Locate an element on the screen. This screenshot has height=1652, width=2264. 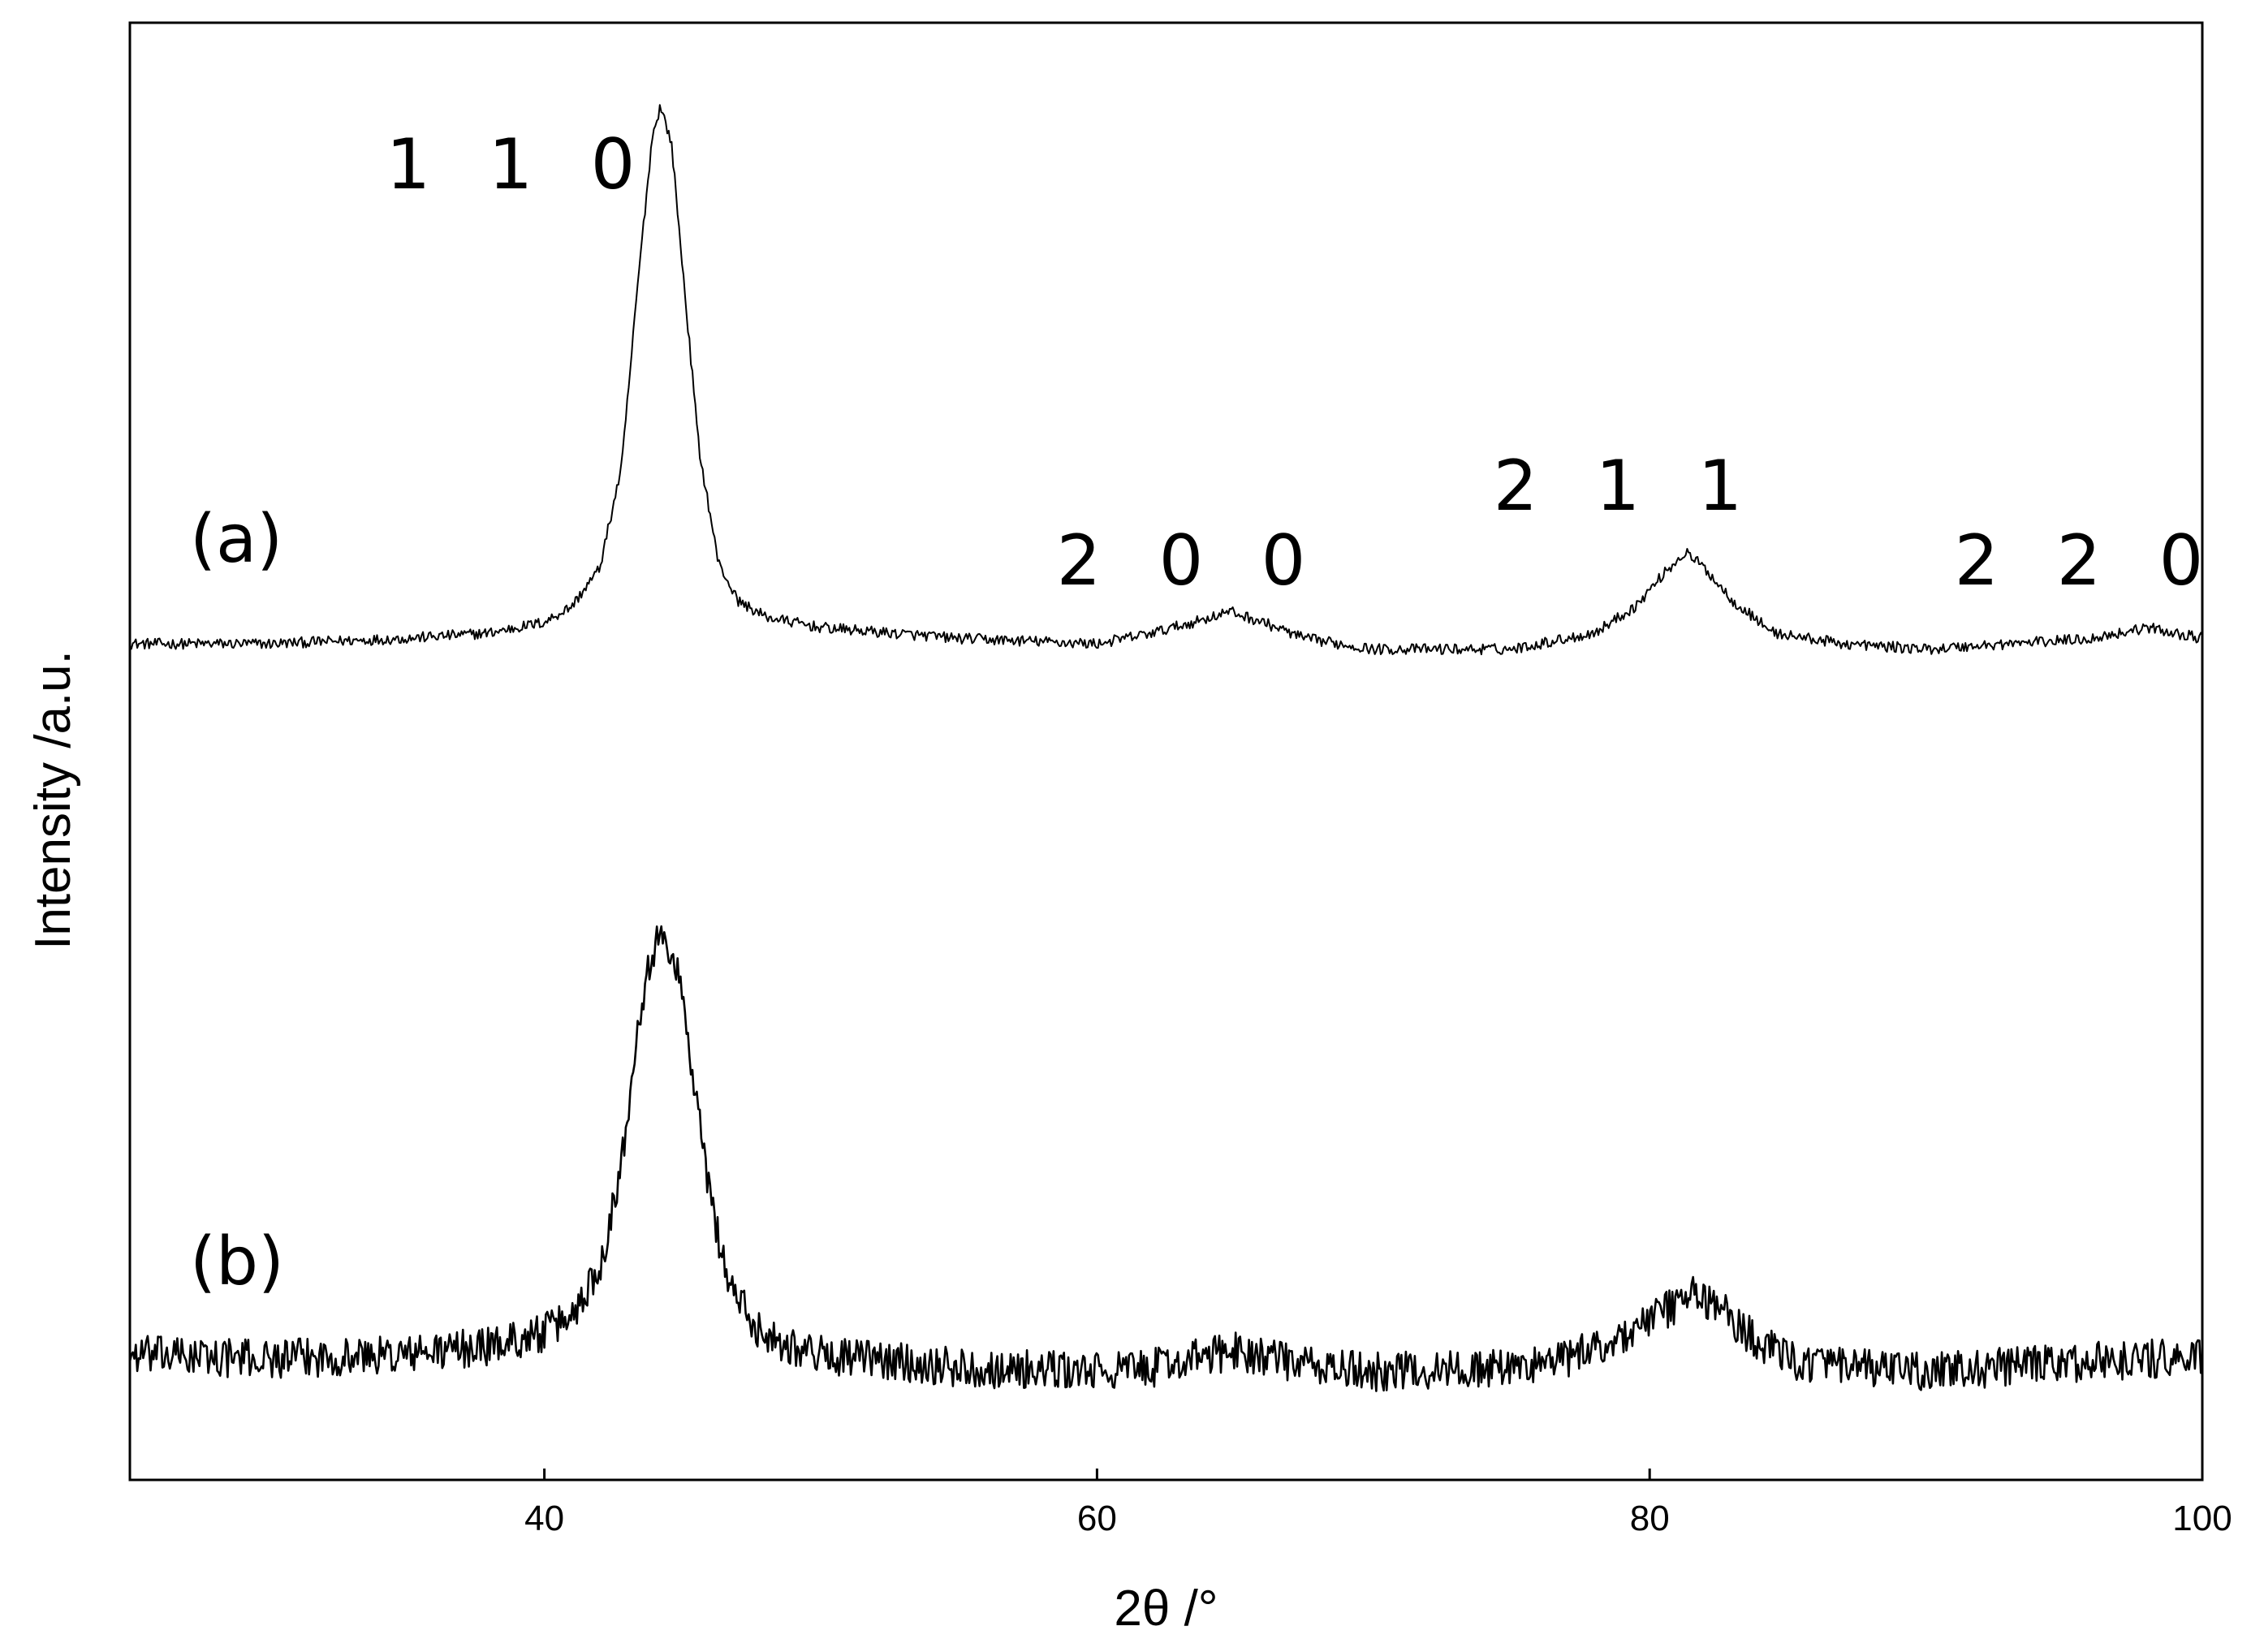
x-tick-label: 60 is located at coordinates (1097, 1518).